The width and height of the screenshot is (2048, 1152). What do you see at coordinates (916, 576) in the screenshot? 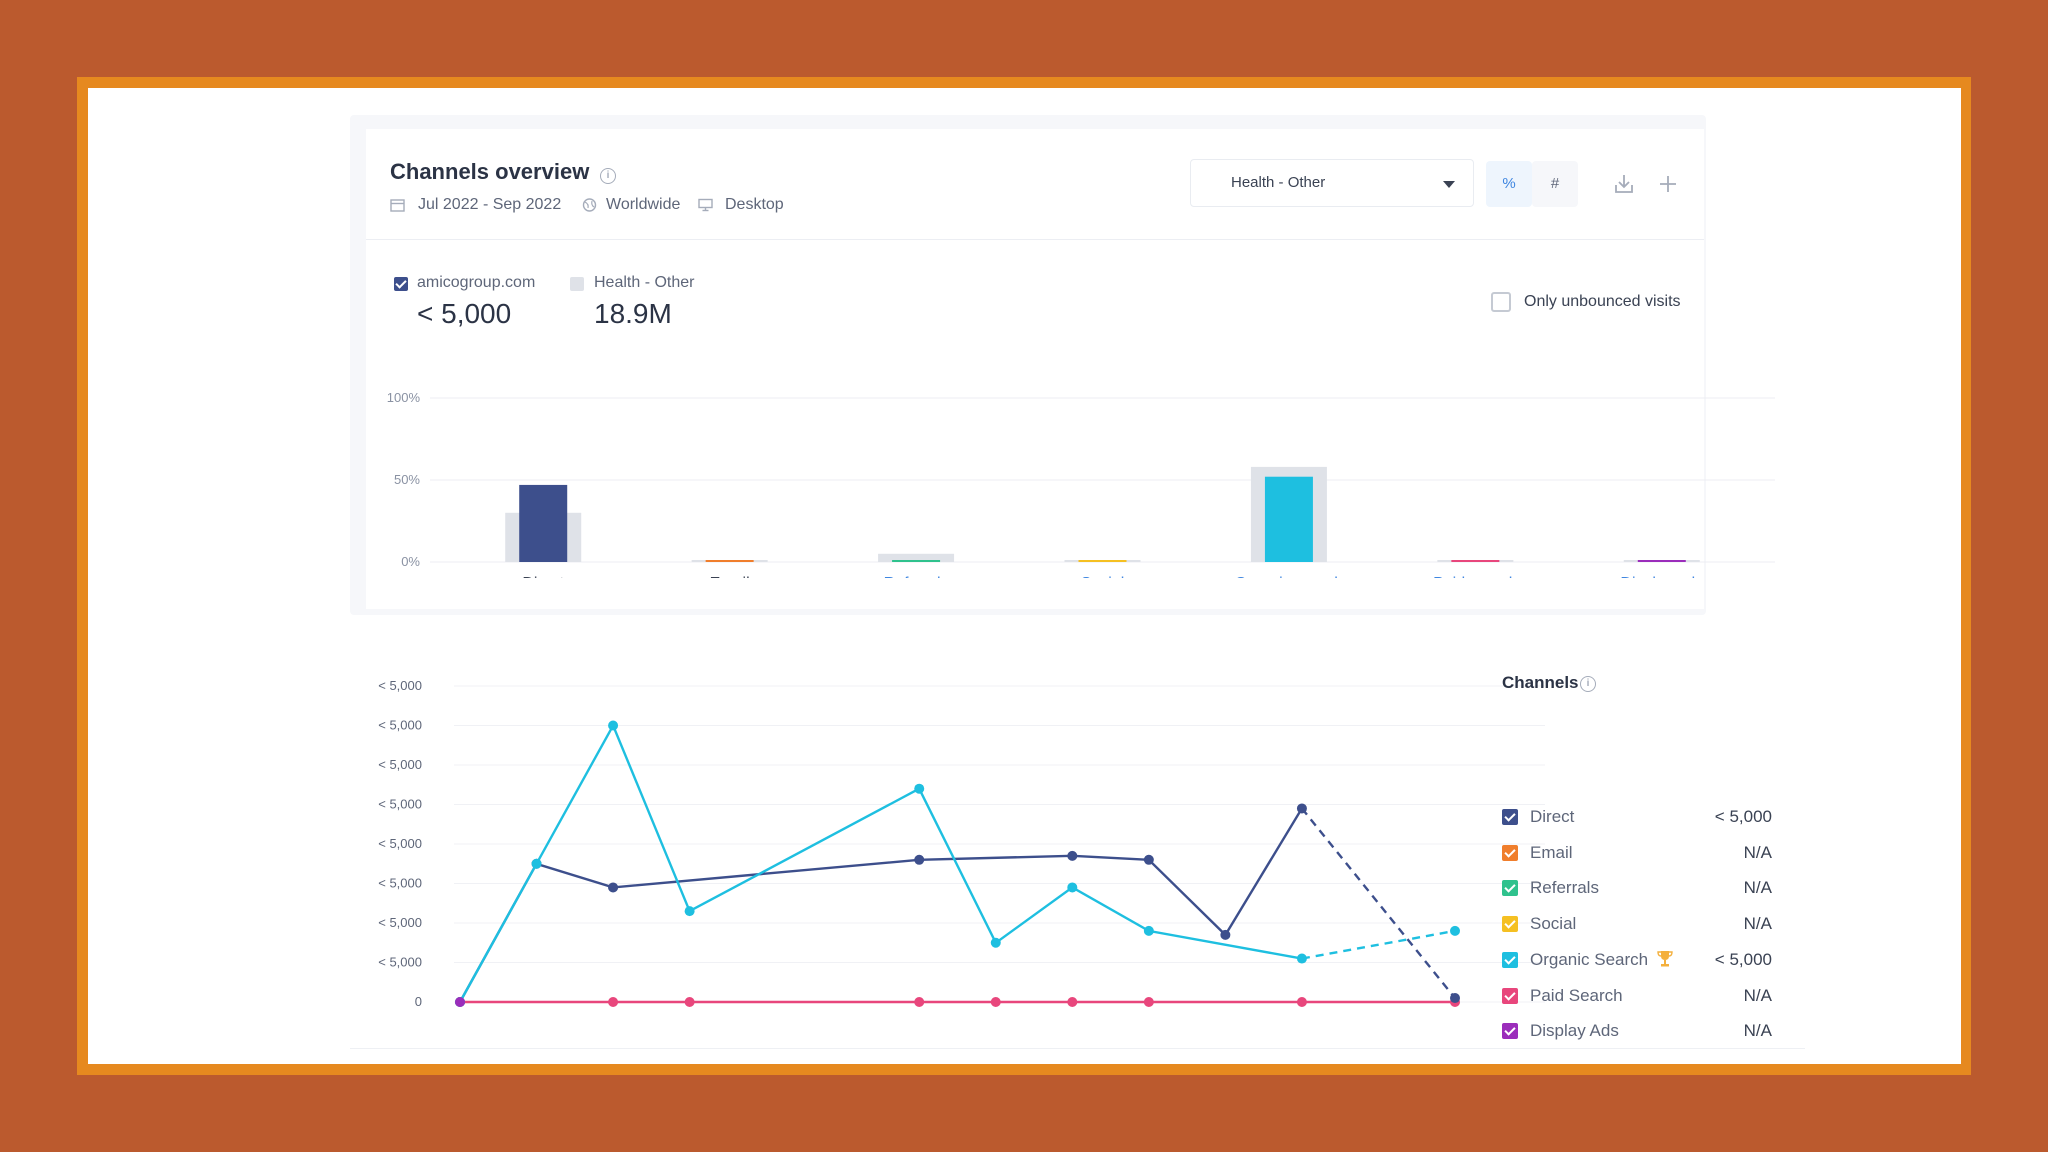
I see `x-category-label: Referrals` at bounding box center [916, 576].